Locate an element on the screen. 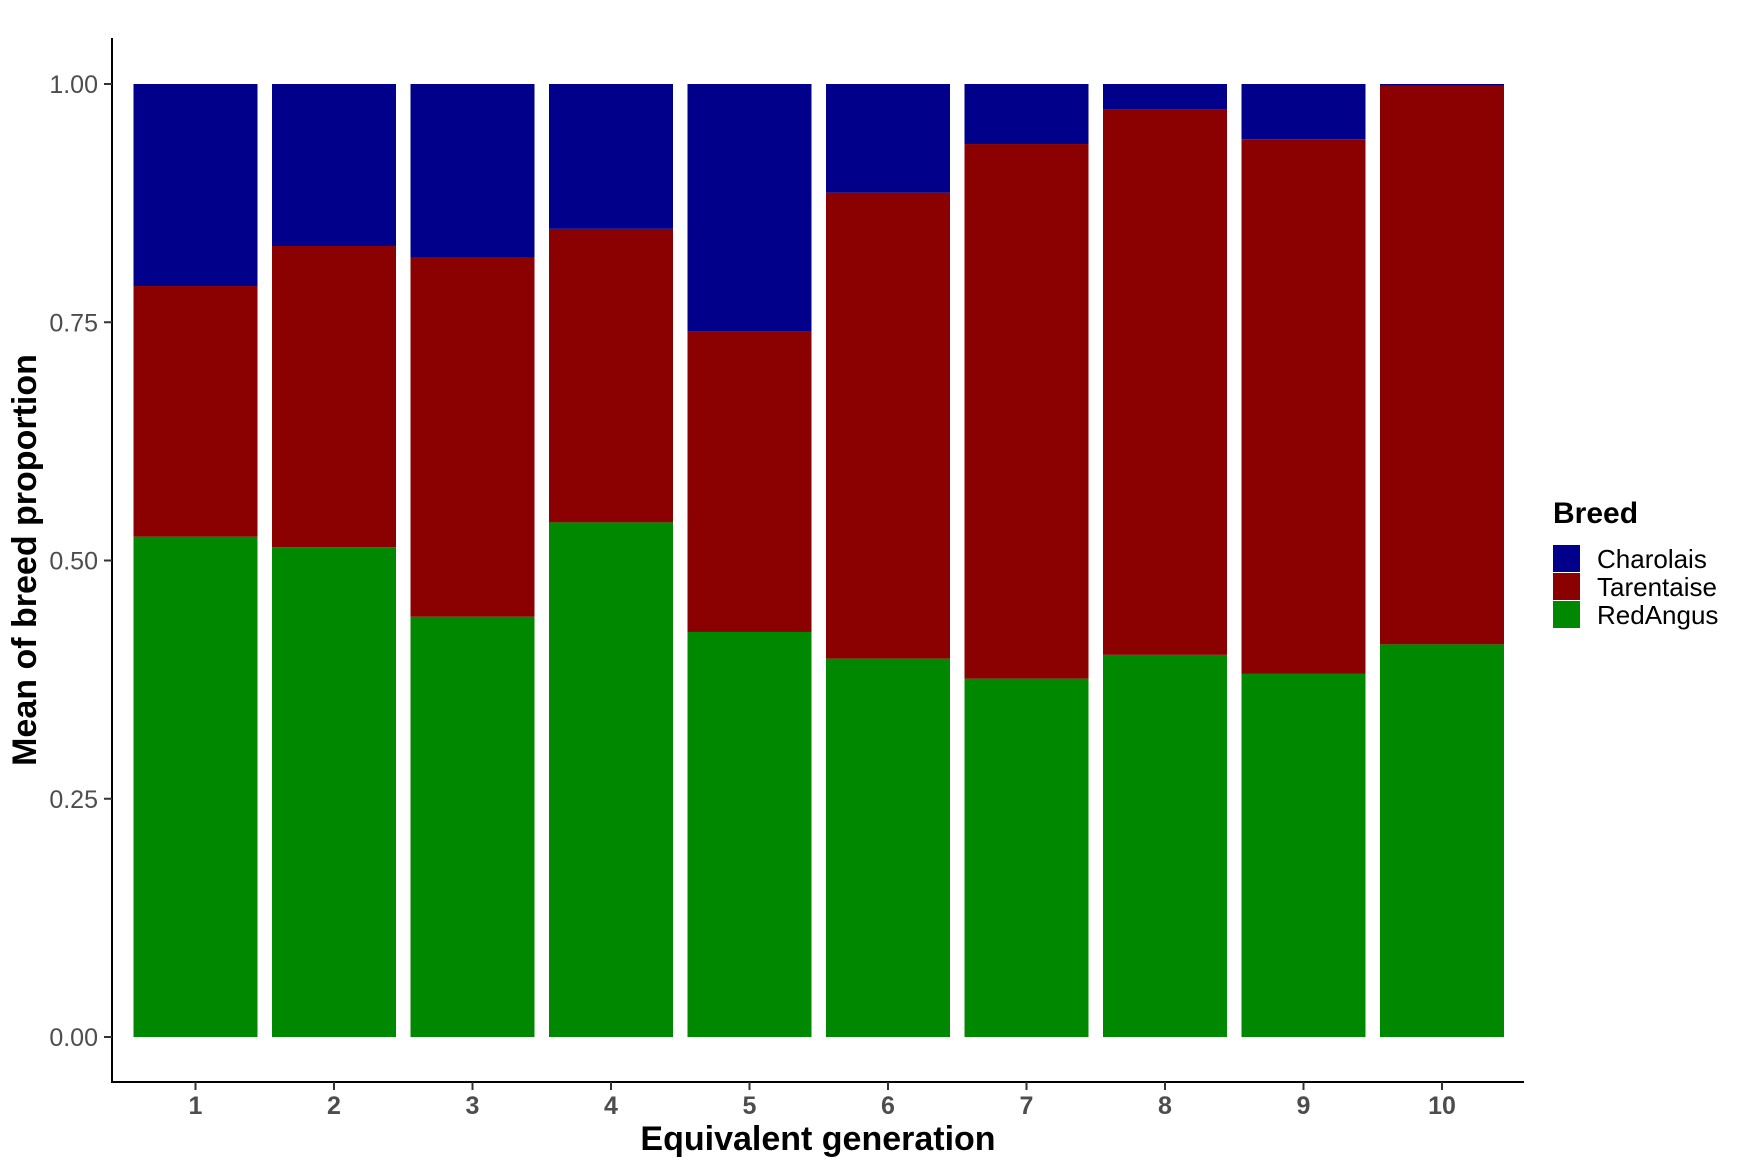 The width and height of the screenshot is (1744, 1162). x-tick-label: 3 is located at coordinates (473, 1106).